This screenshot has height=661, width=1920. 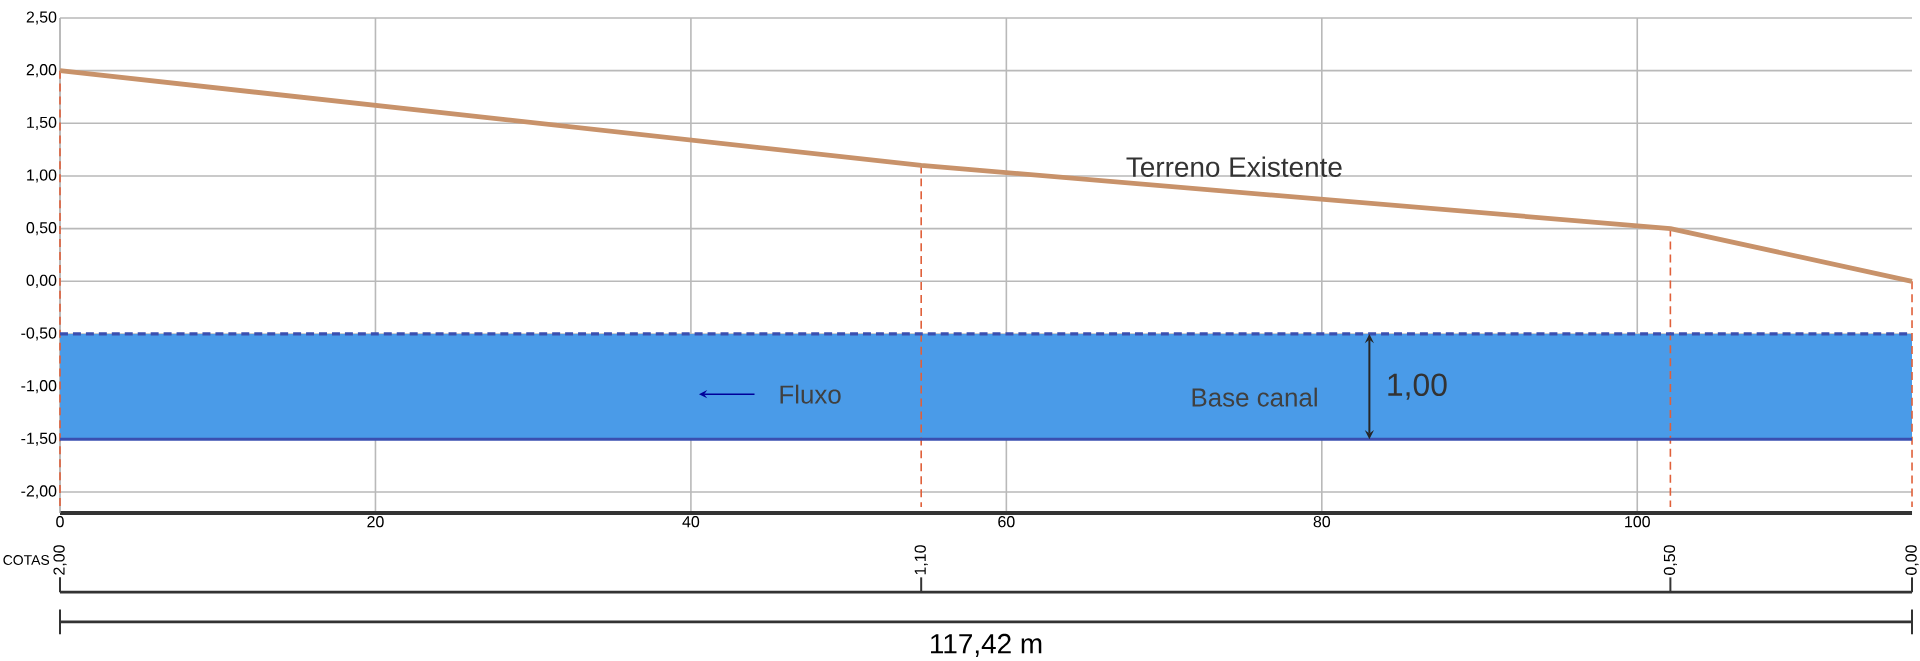 I want to click on annotation: Fluxo, so click(x=810, y=394).